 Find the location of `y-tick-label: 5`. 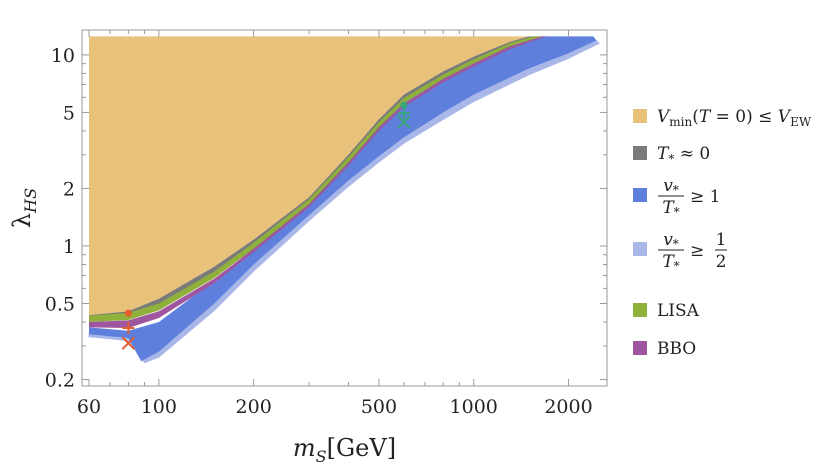

y-tick-label: 5 is located at coordinates (69, 113).